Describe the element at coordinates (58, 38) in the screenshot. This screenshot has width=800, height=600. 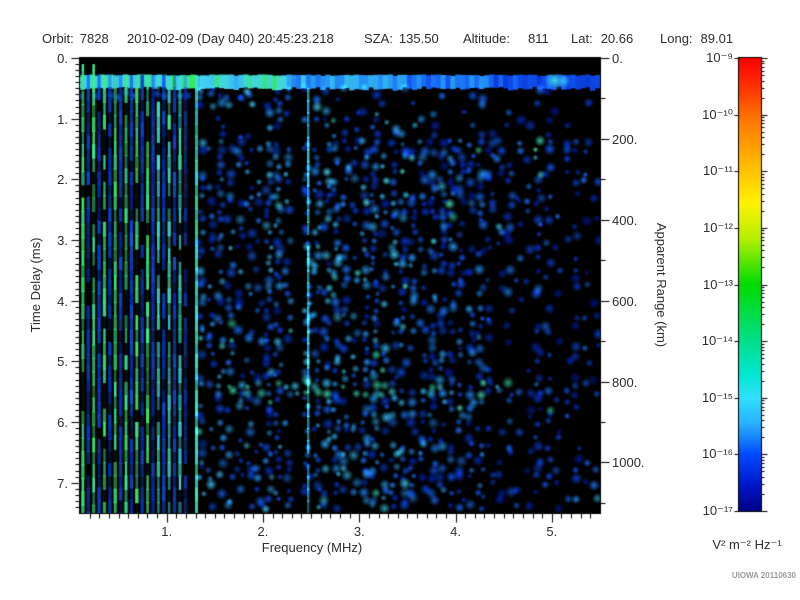
I see `orbit-label: Orbit:` at that location.